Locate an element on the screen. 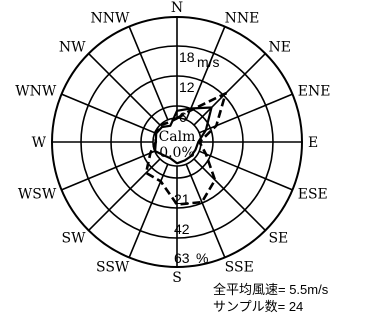 The width and height of the screenshot is (365, 323). mean-wind-speed-stat: 全平均風速= 5.5m/s is located at coordinates (271, 289).